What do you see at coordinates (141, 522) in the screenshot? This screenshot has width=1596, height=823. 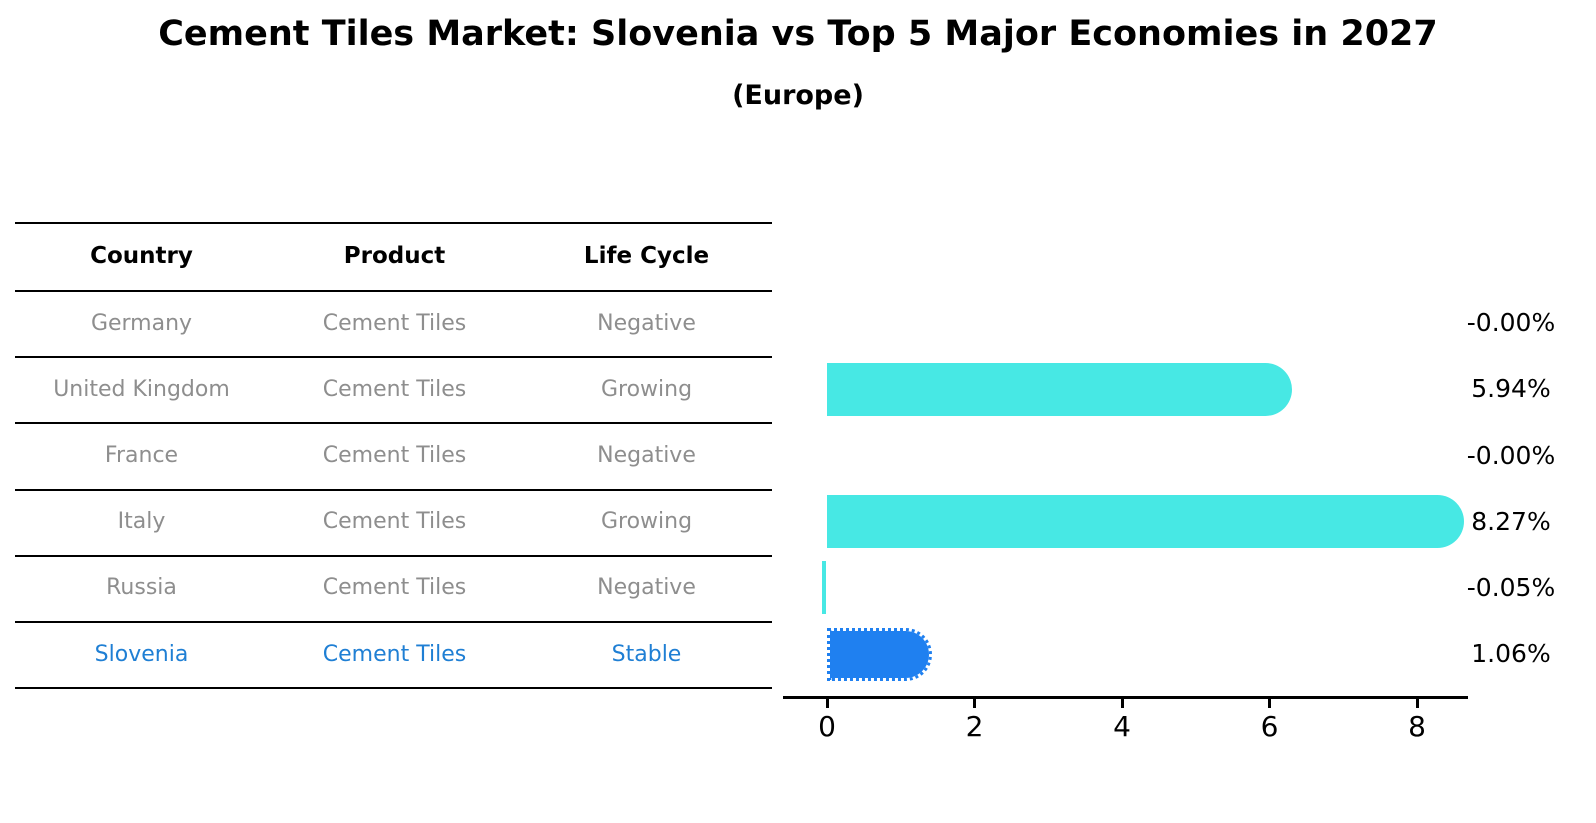 I see `cell-country: Italy` at bounding box center [141, 522].